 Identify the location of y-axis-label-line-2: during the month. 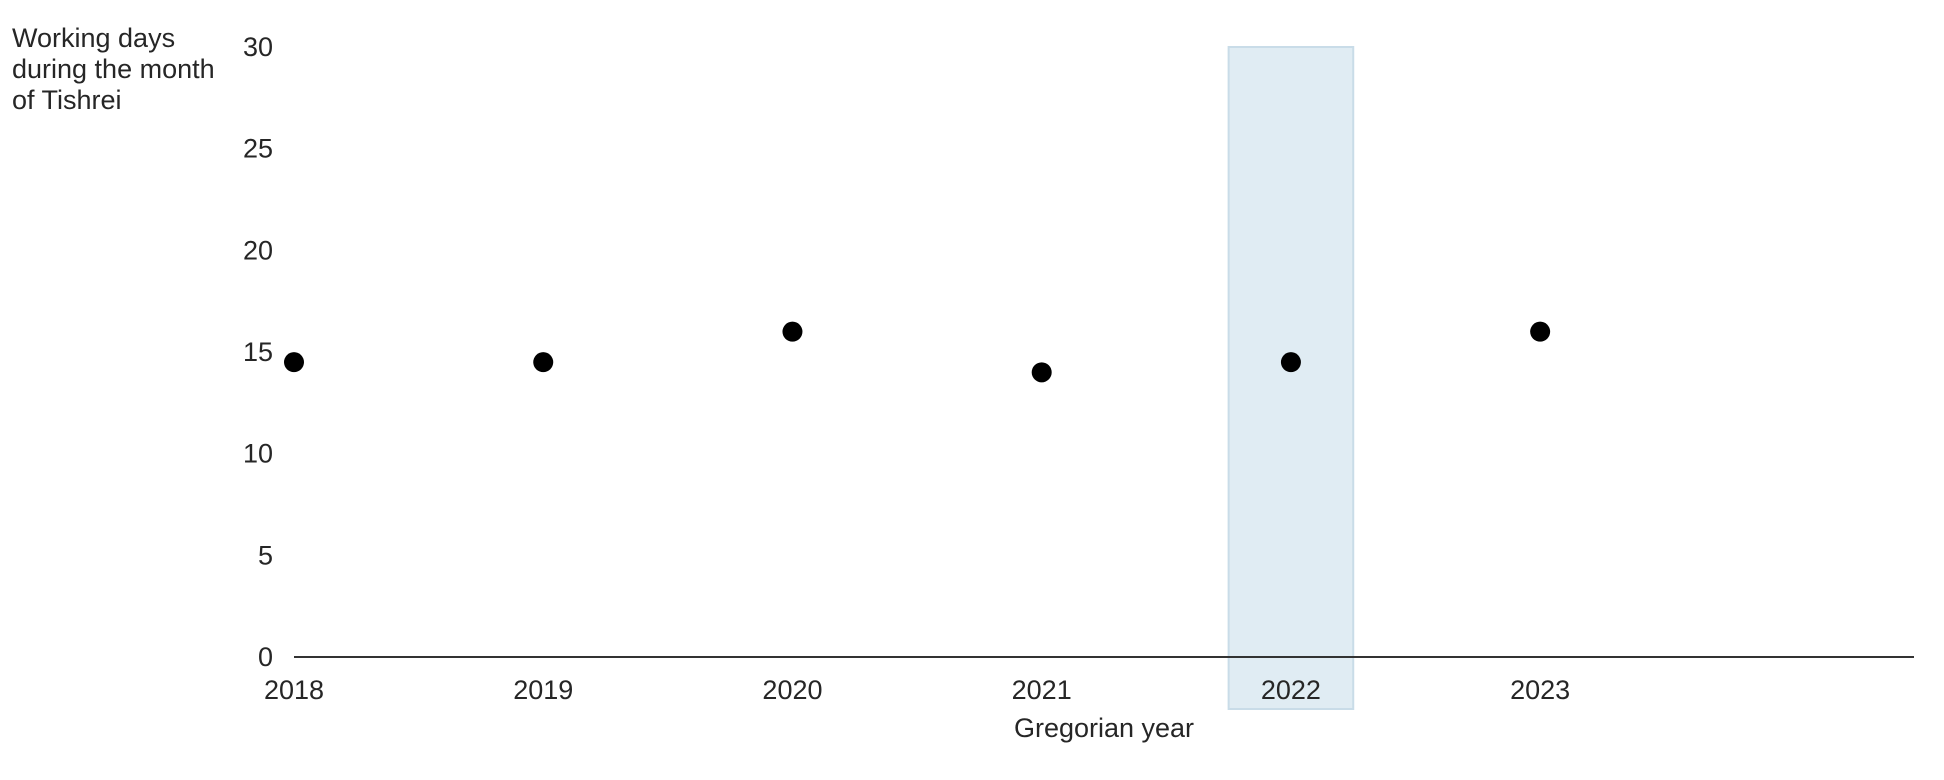
(113, 69).